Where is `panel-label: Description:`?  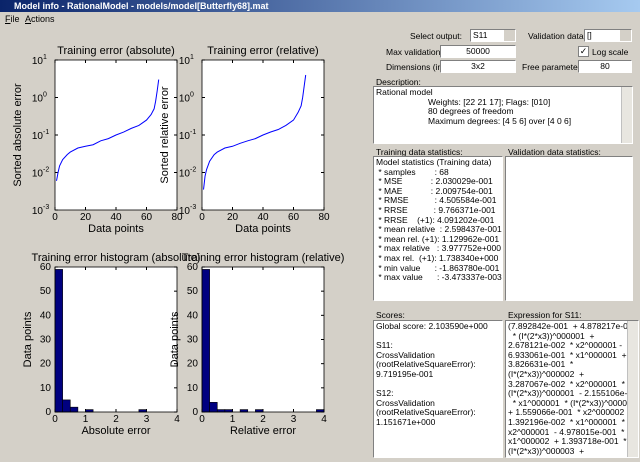 panel-label: Description: is located at coordinates (398, 82).